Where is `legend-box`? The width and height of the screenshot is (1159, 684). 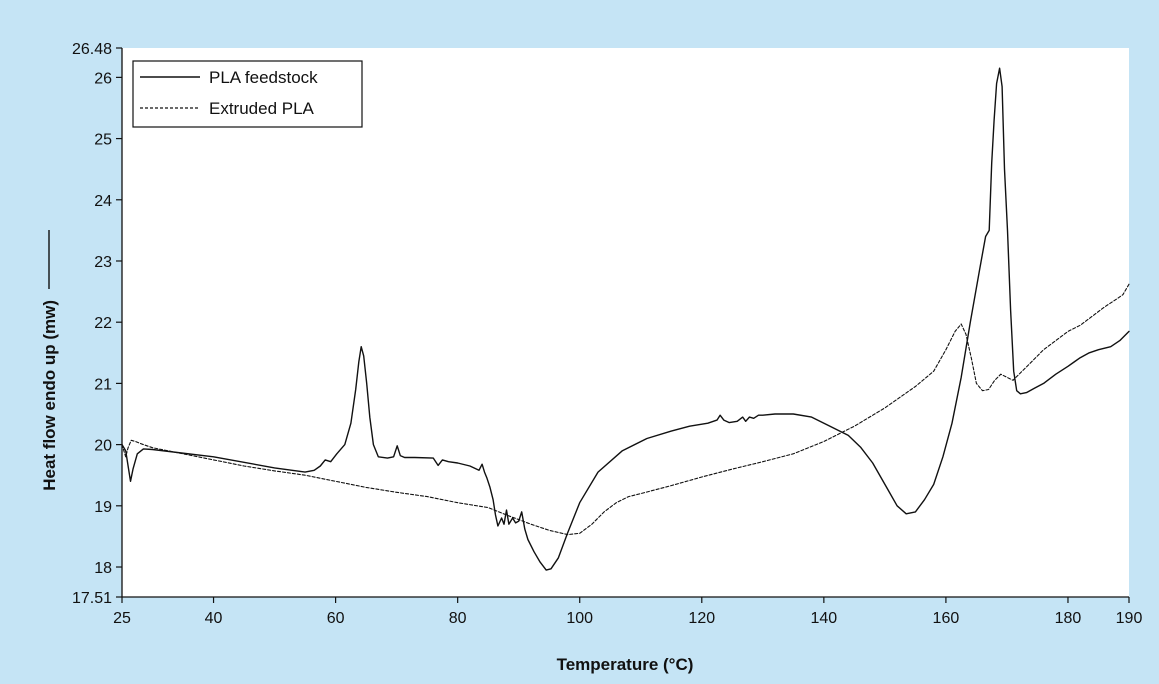 legend-box is located at coordinates (247, 94).